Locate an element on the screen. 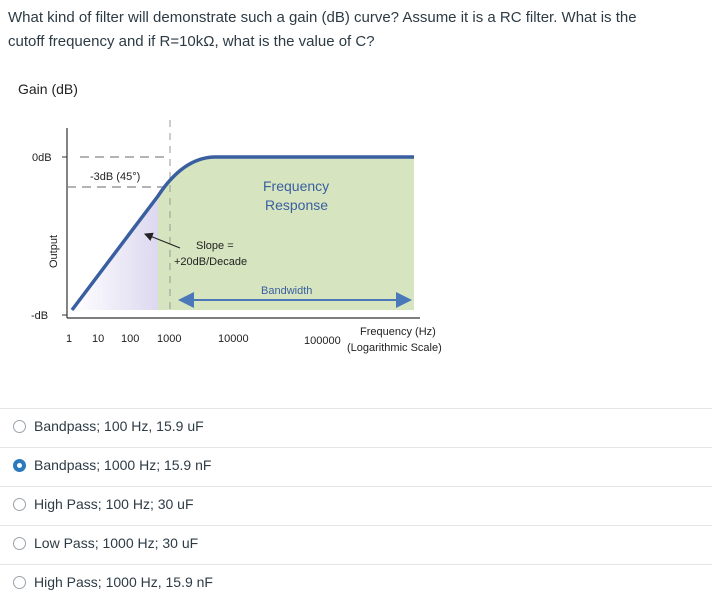 The height and width of the screenshot is (603, 718). option-label: Bandpass; 1000 Hz; 15.9 nF is located at coordinates (123, 465).